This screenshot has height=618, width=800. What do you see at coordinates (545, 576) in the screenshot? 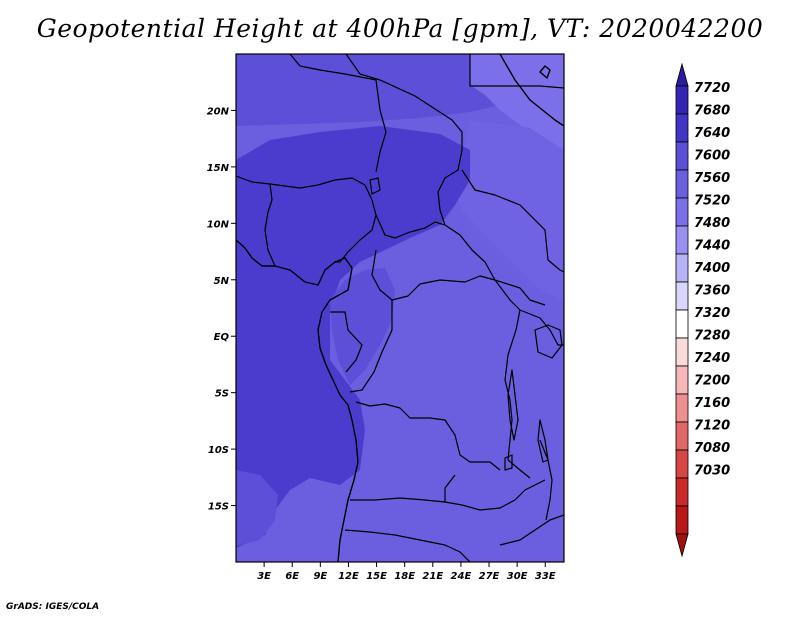
I see `lon-tick-label: 33E` at bounding box center [545, 576].